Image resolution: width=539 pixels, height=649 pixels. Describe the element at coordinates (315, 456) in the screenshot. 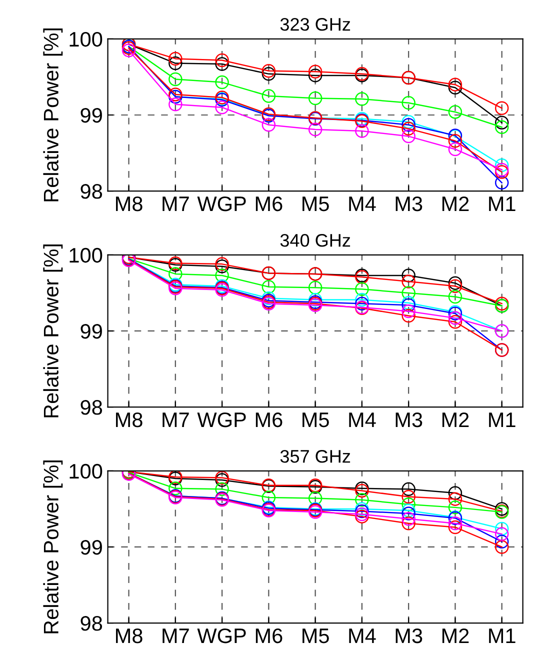

I see `chart-title: 357 GHz` at that location.